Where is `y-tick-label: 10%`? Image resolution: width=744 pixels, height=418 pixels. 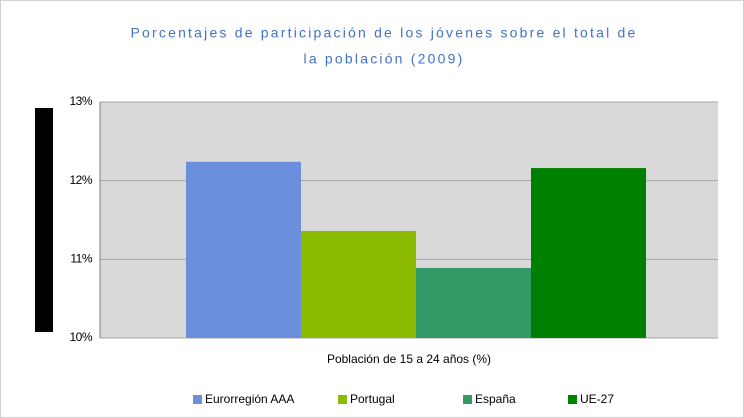
y-tick-label: 10% is located at coordinates (80, 337).